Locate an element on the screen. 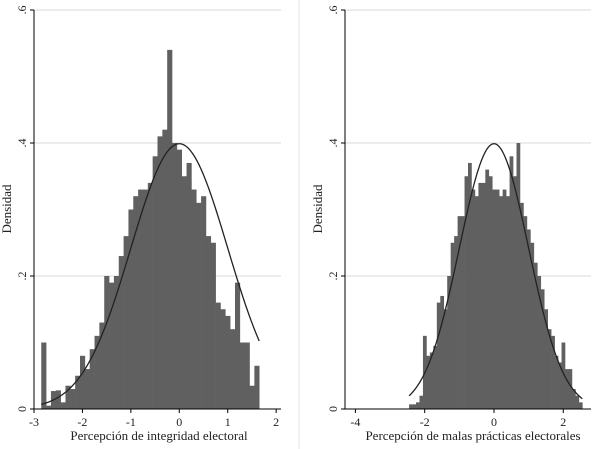 The height and width of the screenshot is (449, 598). x-tick-label: -3 is located at coordinates (34, 422).